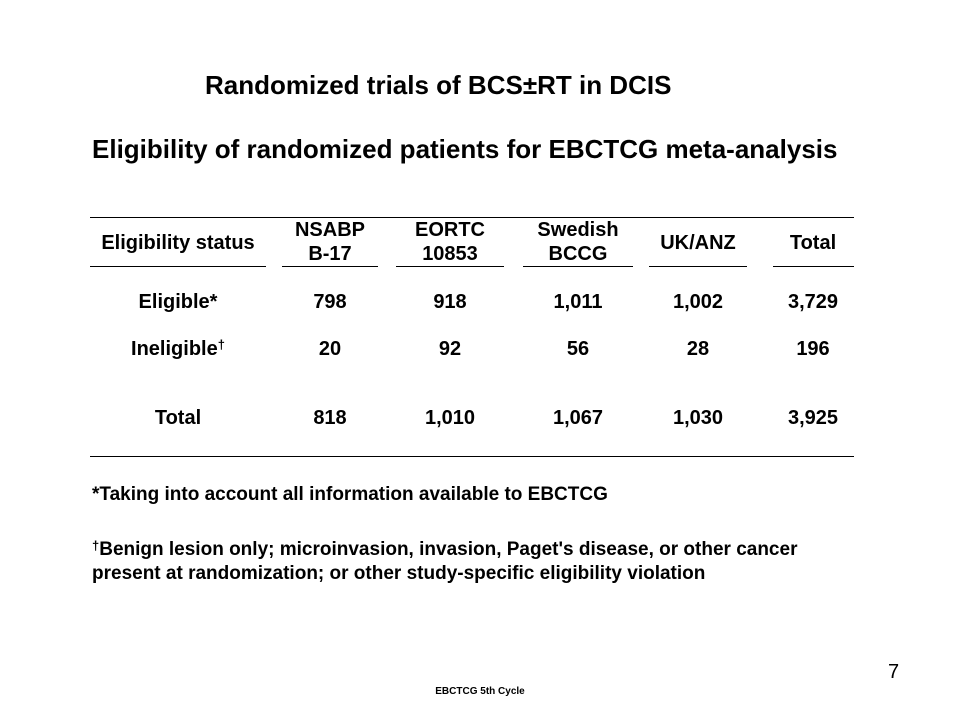 This screenshot has width=960, height=720. What do you see at coordinates (329, 242) in the screenshot?
I see `col-header-nsabp: NSABP B-17` at bounding box center [329, 242].